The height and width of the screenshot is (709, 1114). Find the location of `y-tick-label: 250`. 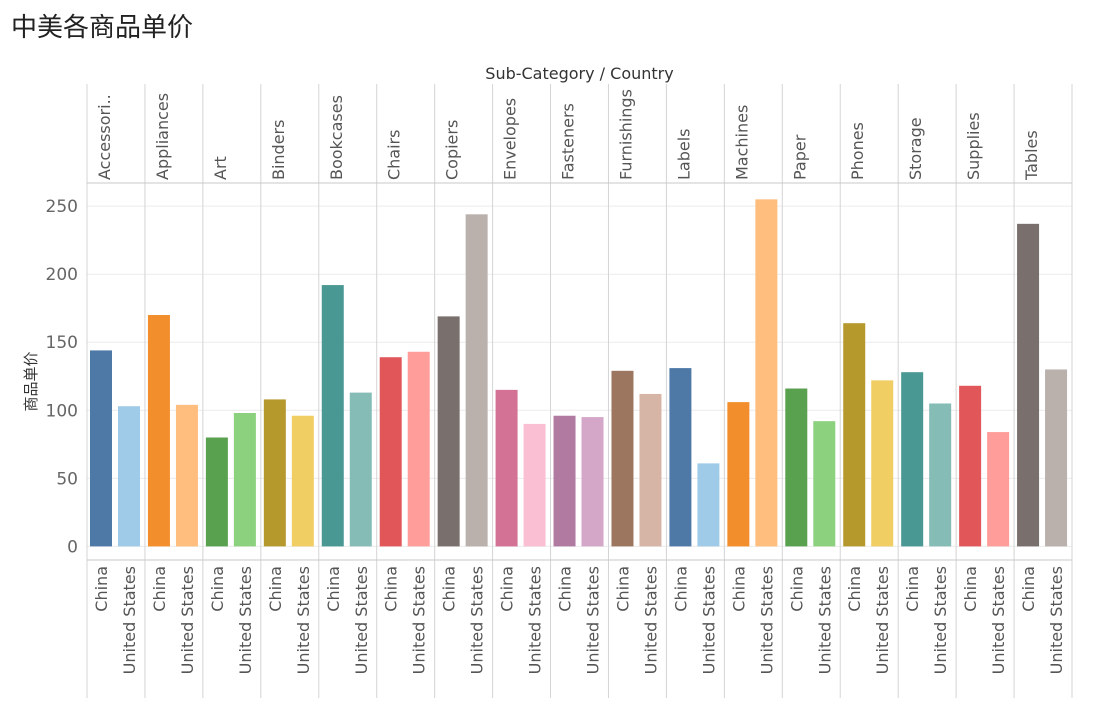

y-tick-label: 250 is located at coordinates (62, 207).